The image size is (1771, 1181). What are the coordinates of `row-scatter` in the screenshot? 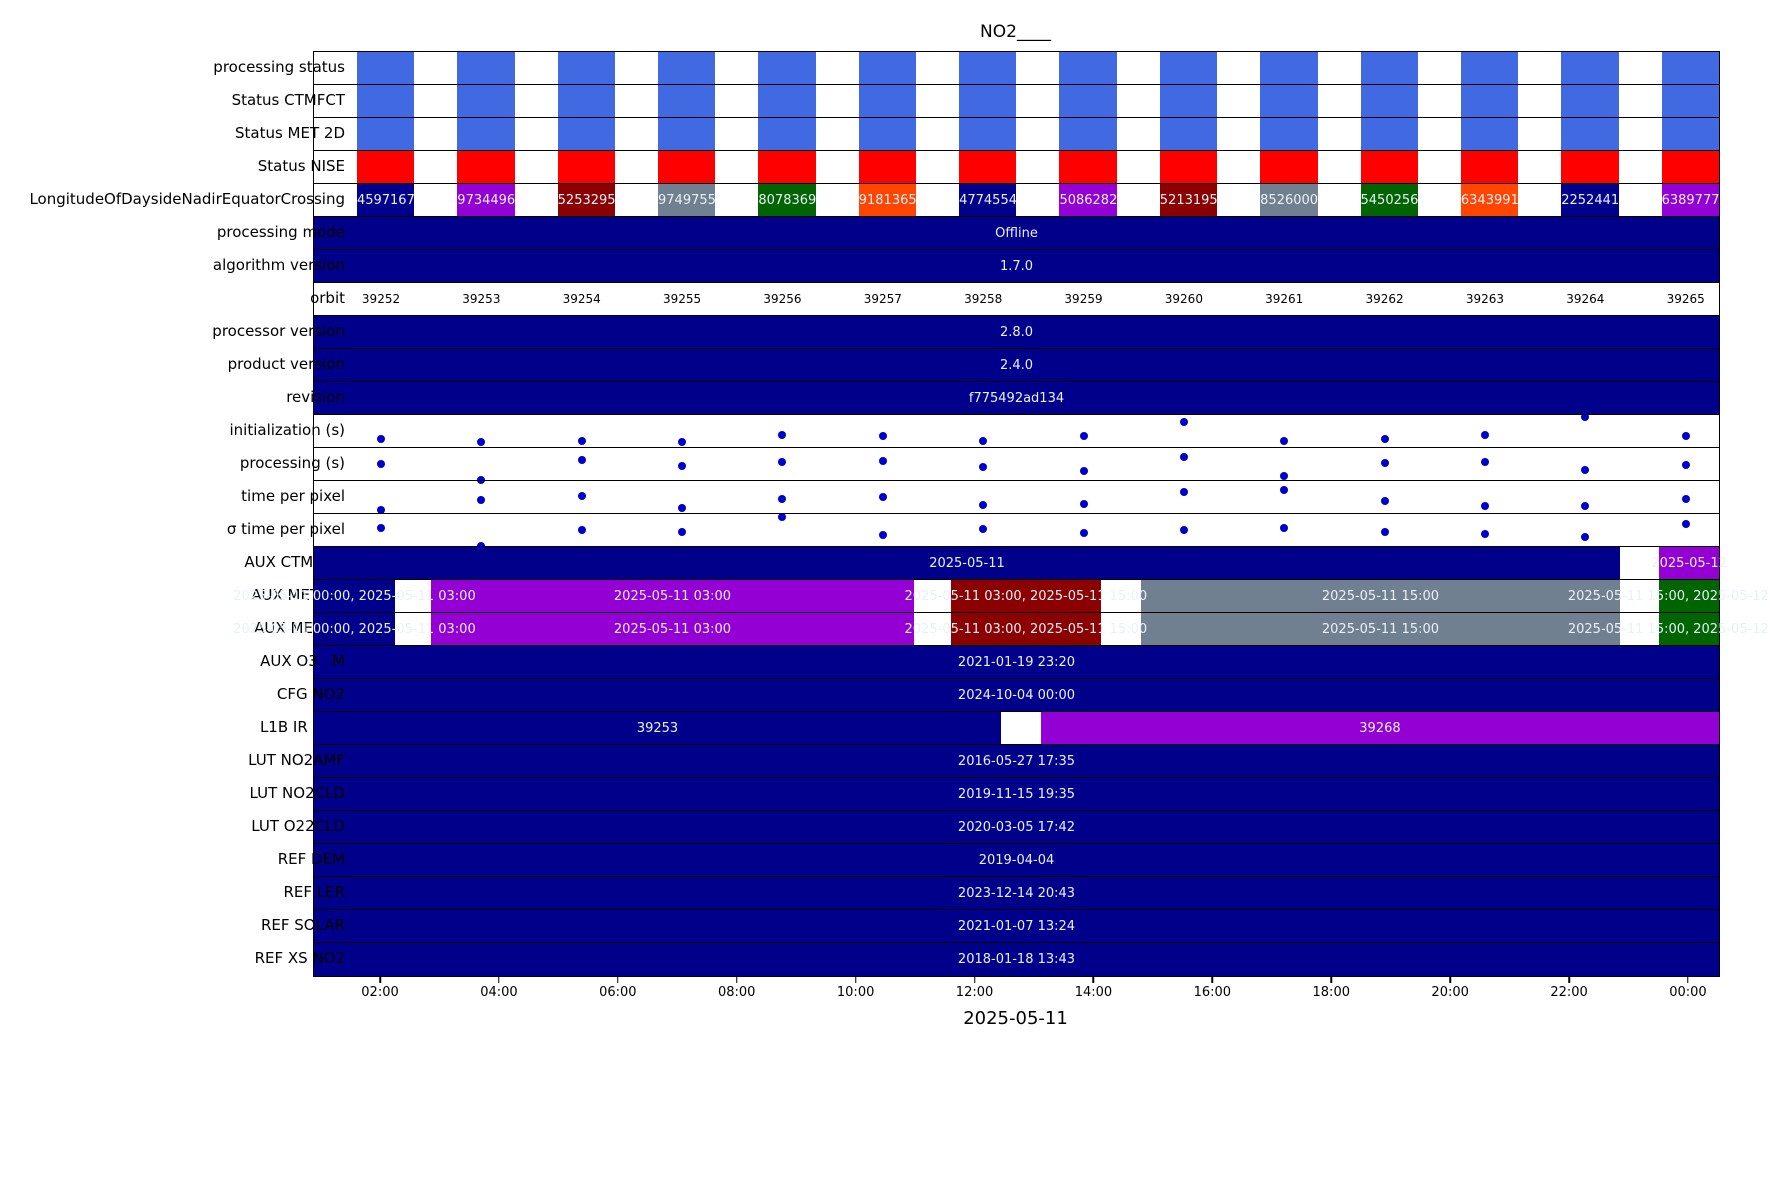 It's located at (1016, 466).